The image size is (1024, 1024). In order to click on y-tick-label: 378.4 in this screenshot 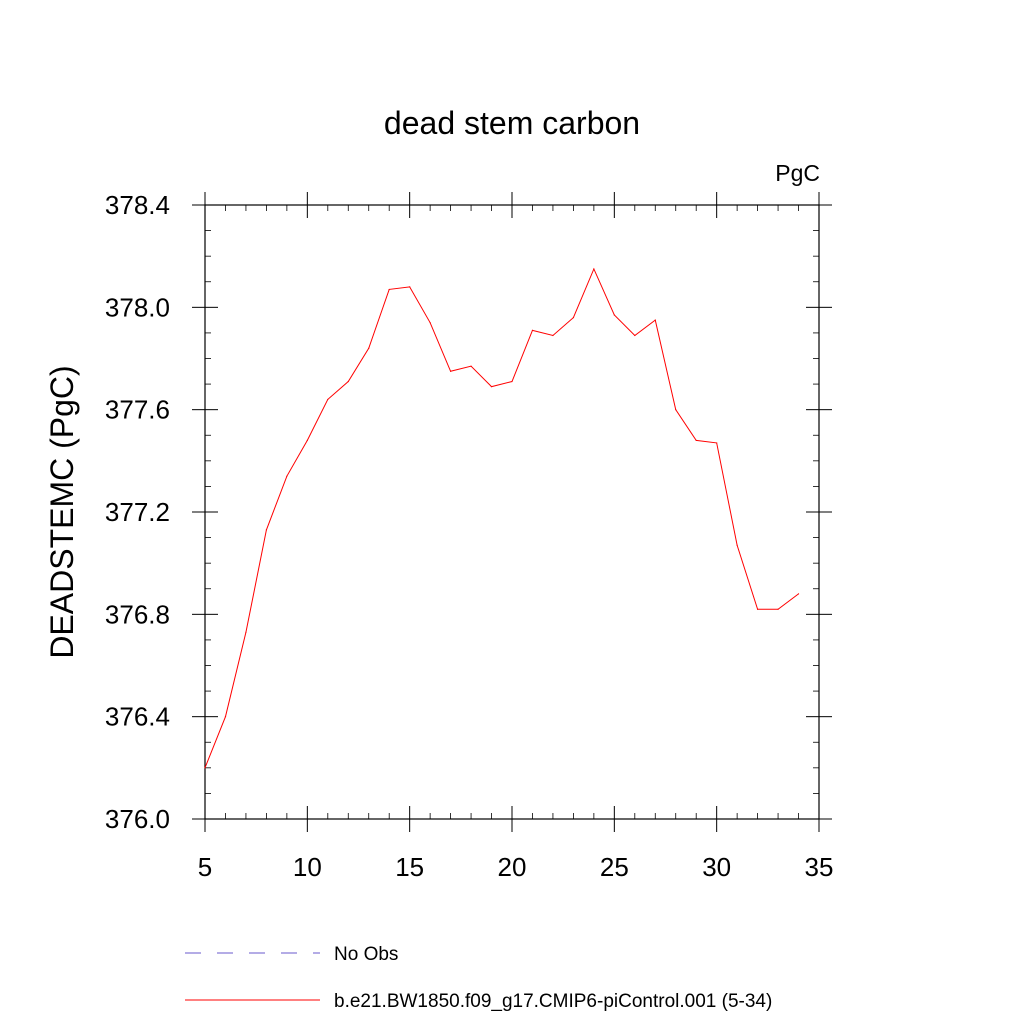, I will do `click(137, 205)`.